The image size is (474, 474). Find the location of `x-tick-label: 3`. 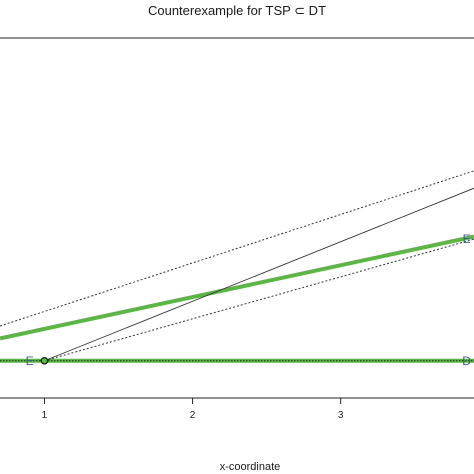

x-tick-label: 3 is located at coordinates (341, 415).